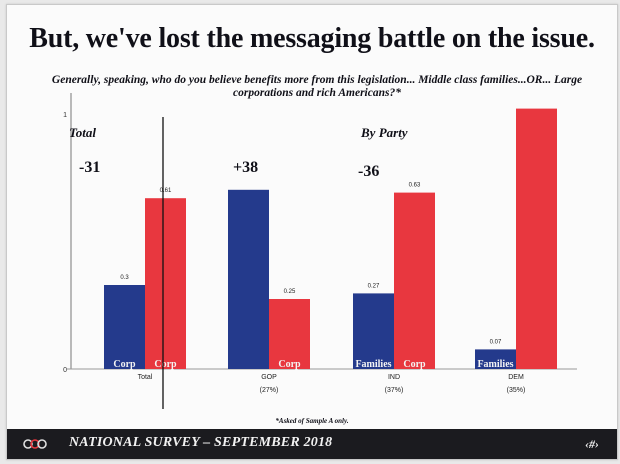  Describe the element at coordinates (269, 377) in the screenshot. I see `category-label-1: GOP` at that location.